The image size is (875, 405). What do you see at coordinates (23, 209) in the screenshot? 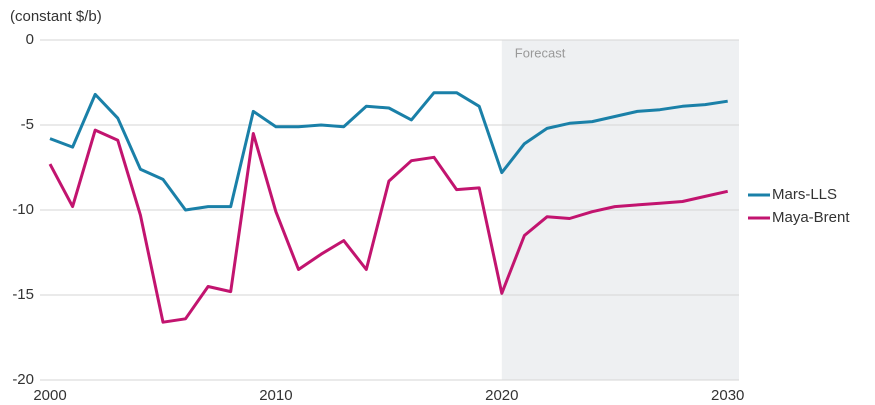
I see `y-tick-label: -10` at bounding box center [23, 209].